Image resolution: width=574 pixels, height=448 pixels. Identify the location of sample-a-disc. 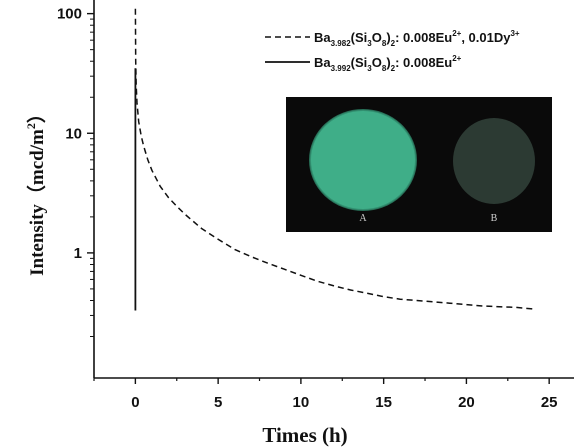
(363, 160).